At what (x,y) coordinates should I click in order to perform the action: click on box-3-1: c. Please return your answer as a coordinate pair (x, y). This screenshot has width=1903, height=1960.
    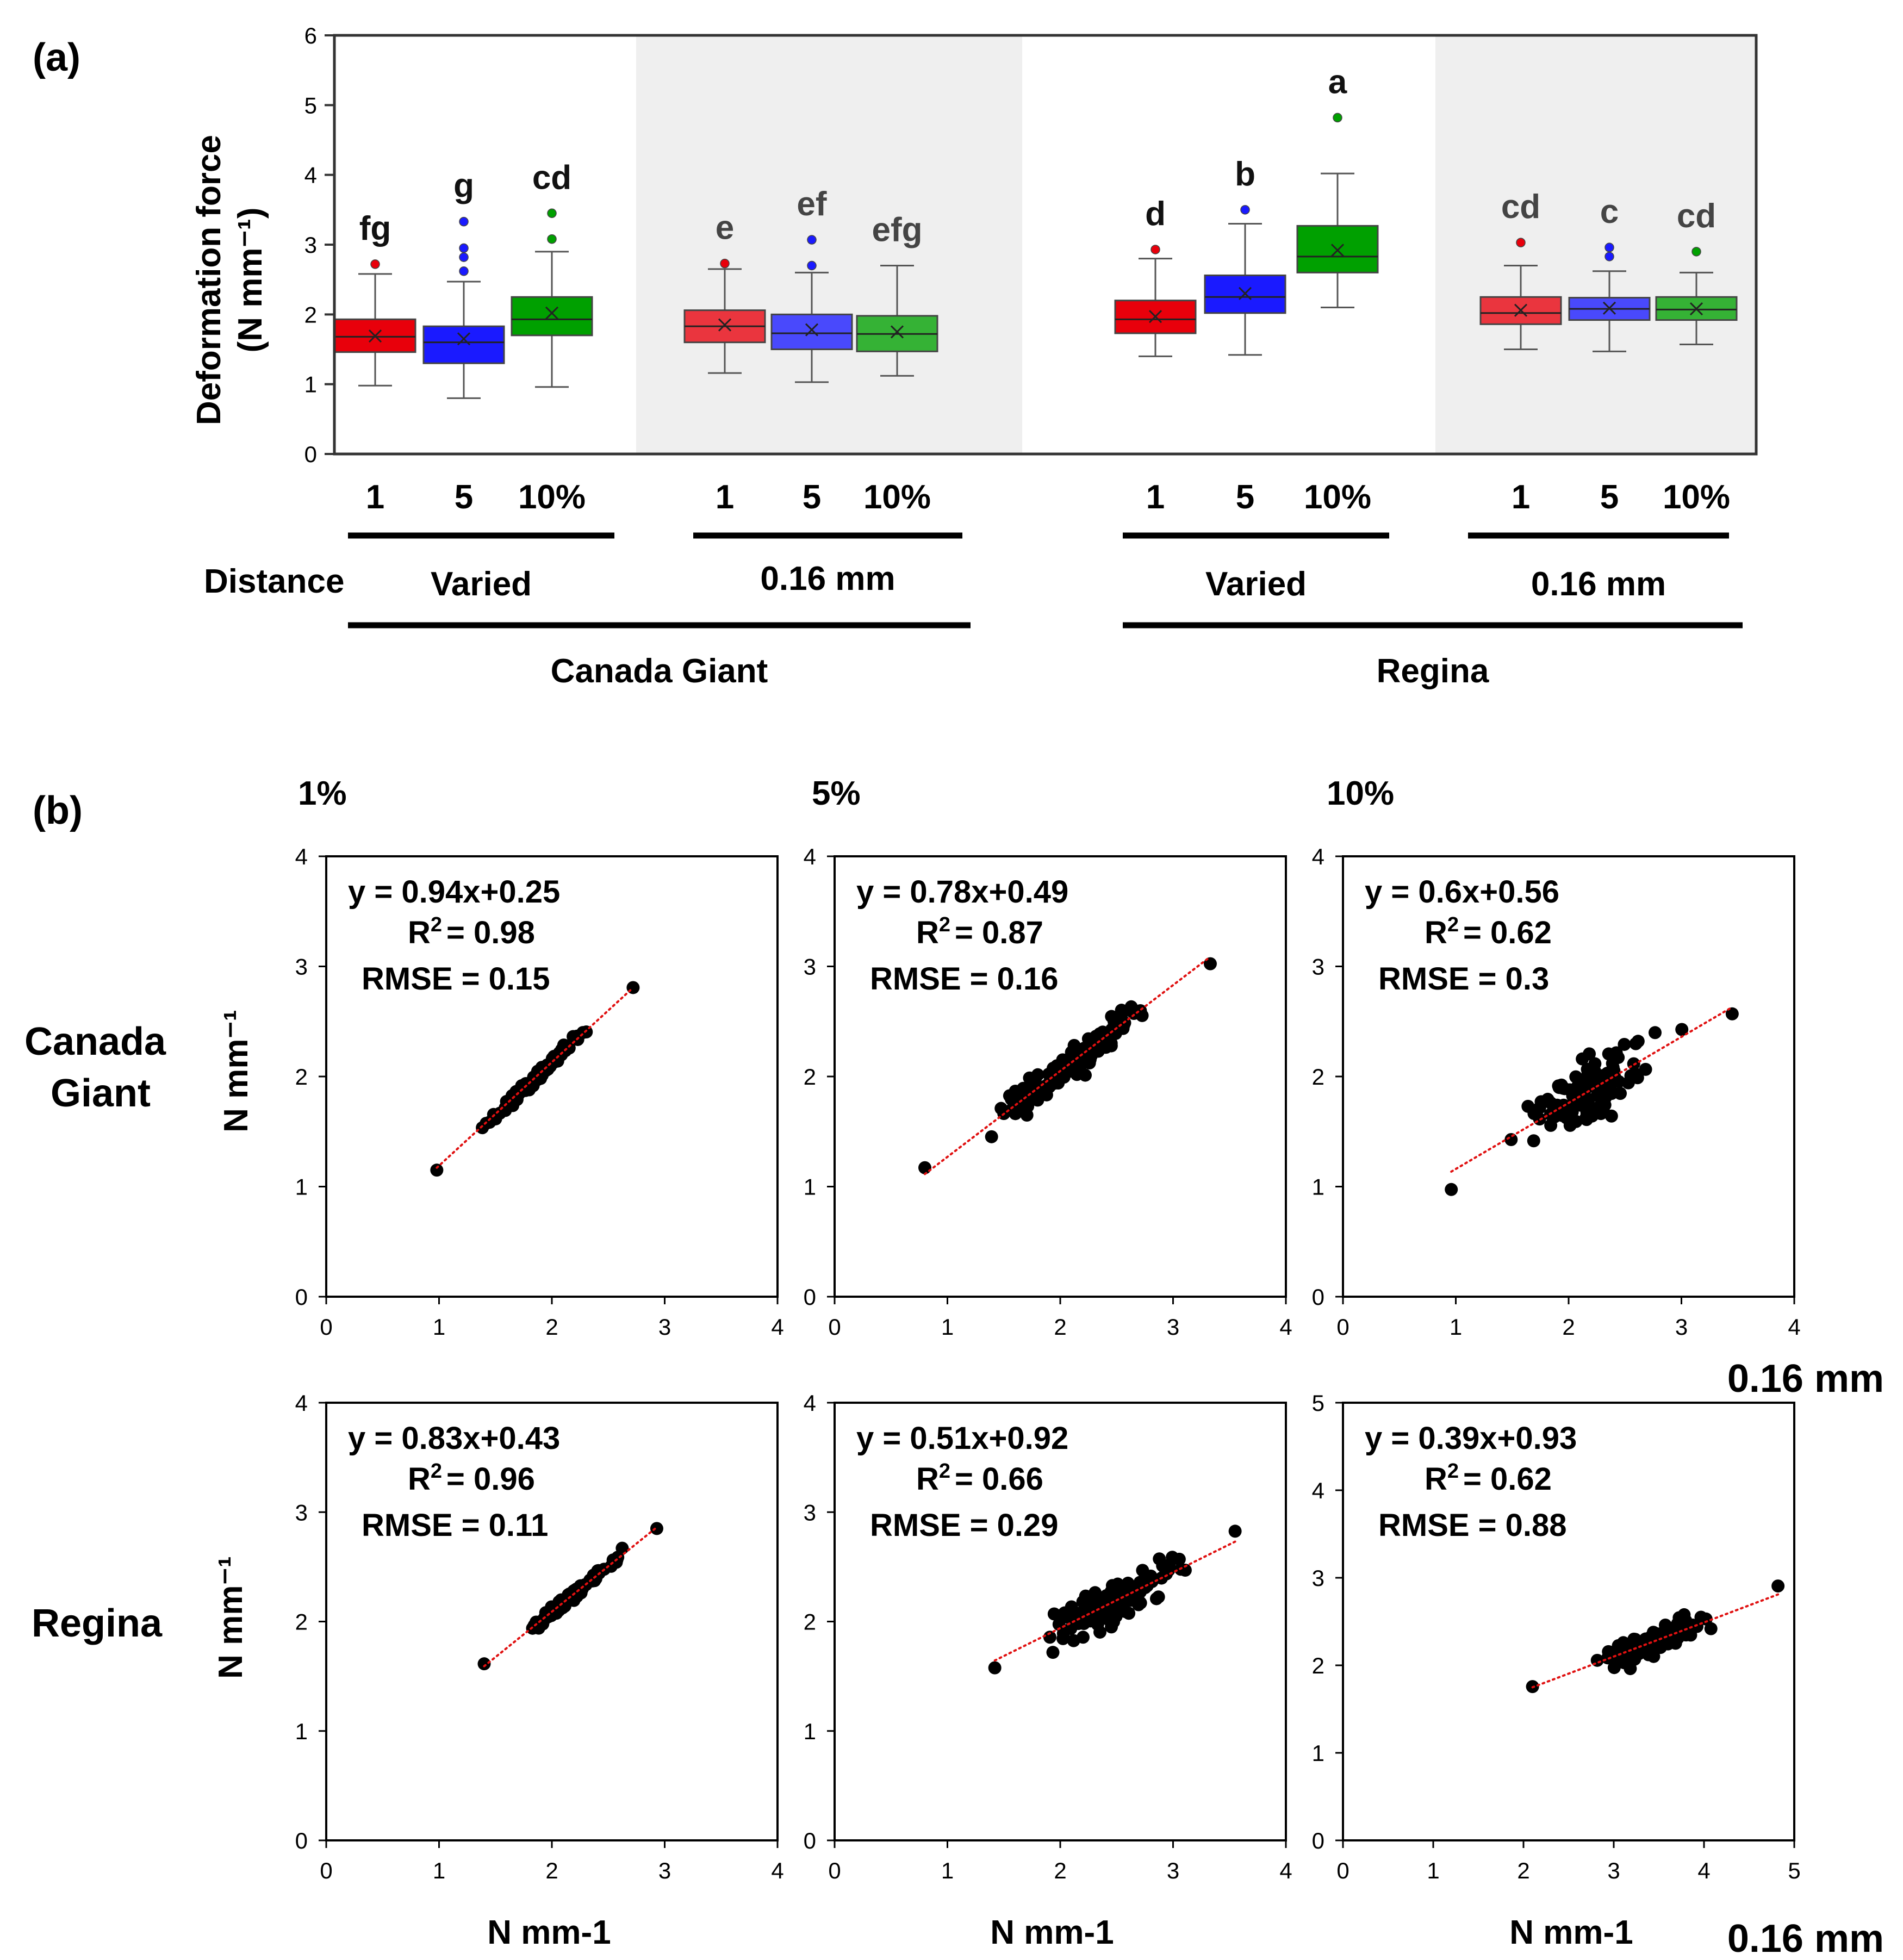
    Looking at the image, I should click on (1609, 272).